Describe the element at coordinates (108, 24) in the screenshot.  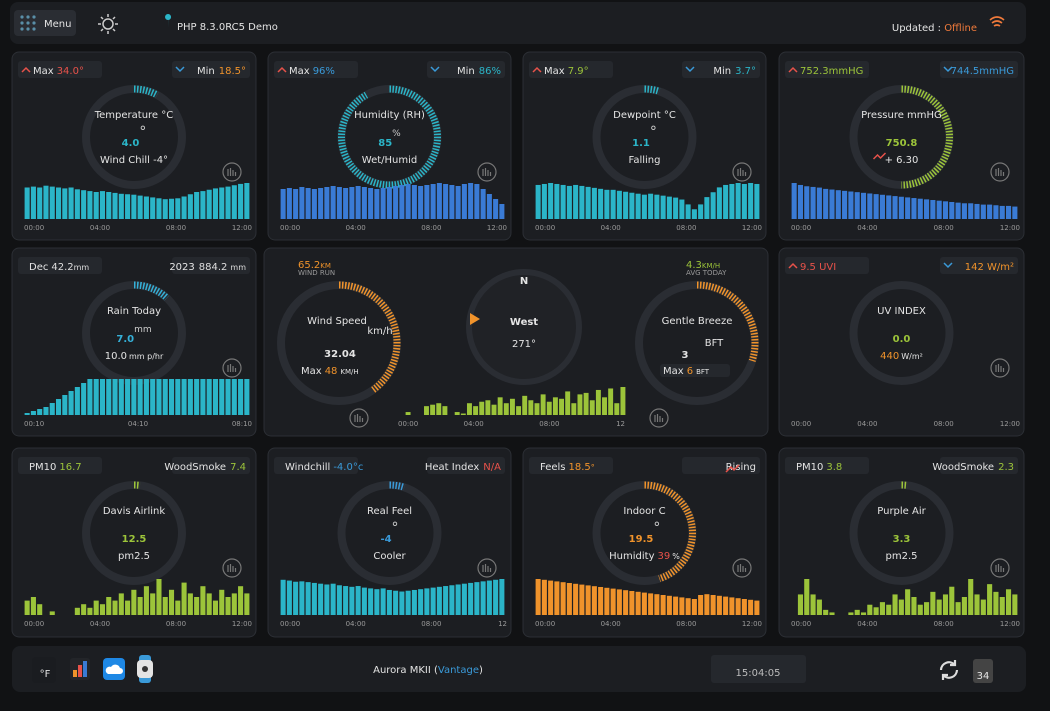
I see `theme-toggle` at that location.